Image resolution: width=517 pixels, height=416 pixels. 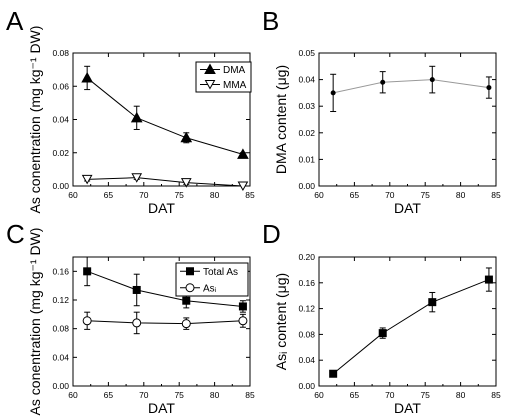 I want to click on y-axis-title: Asᵢ content (μg), so click(x=281, y=321).